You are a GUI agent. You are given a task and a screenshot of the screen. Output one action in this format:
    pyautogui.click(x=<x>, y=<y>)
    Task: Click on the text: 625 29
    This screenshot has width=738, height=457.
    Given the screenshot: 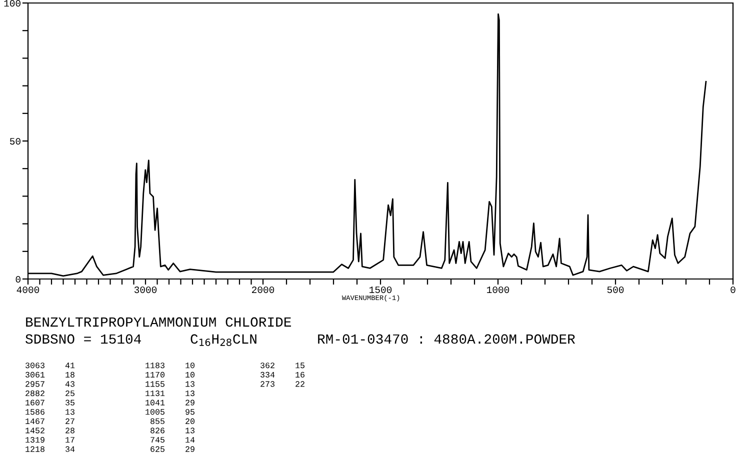 What is the action you would take?
    pyautogui.click(x=172, y=449)
    